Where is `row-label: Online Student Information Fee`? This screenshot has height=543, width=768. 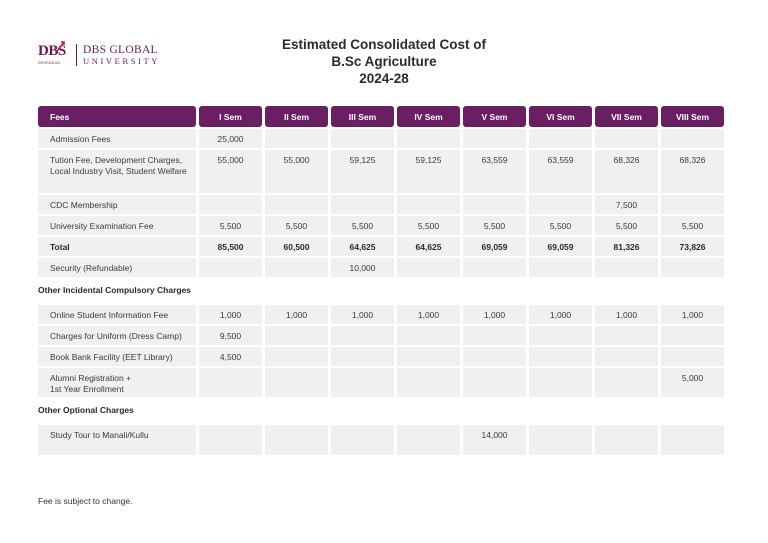
row-label: Online Student Information Fee is located at coordinates (117, 314).